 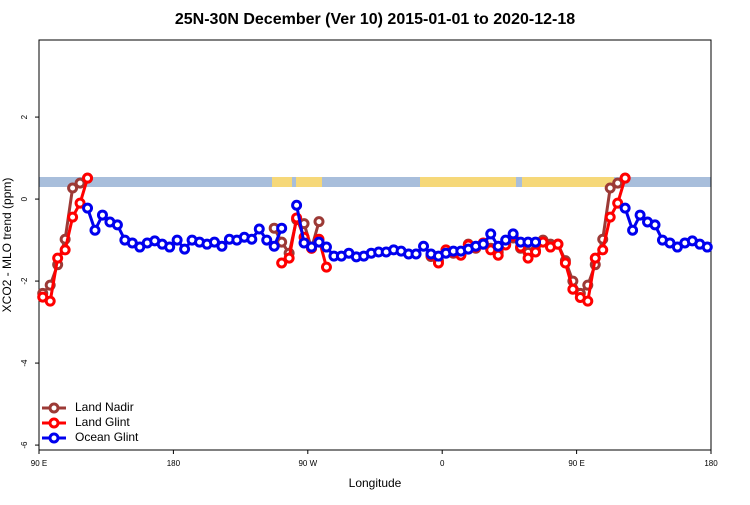 What do you see at coordinates (442, 463) in the screenshot?
I see `x-tick-label: 0` at bounding box center [442, 463].